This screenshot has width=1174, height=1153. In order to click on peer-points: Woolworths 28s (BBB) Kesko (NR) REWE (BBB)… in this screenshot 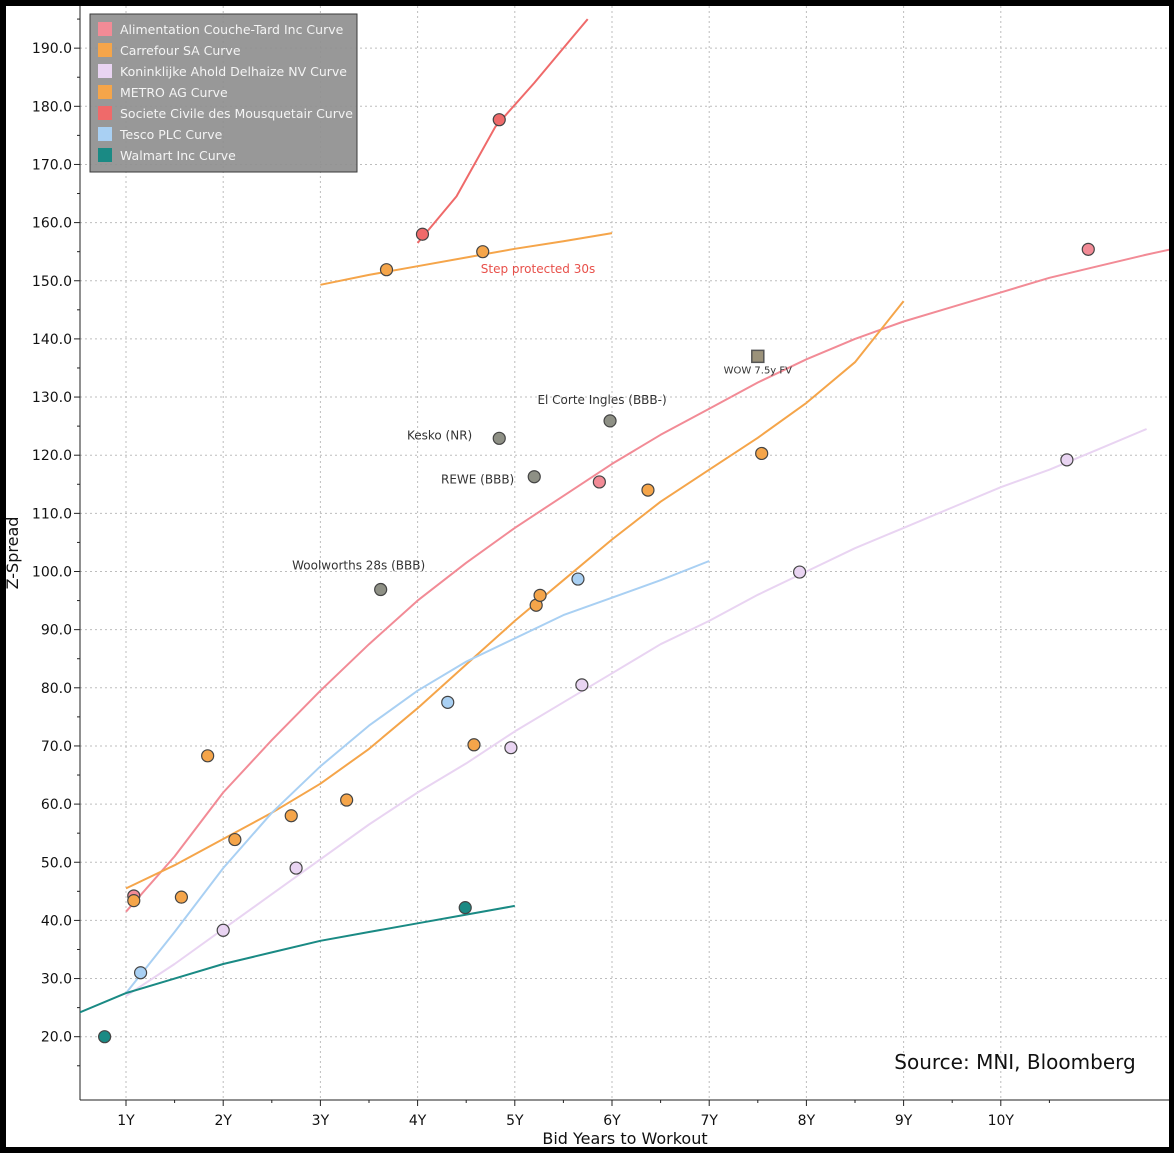, I will do `click(542, 473)`.